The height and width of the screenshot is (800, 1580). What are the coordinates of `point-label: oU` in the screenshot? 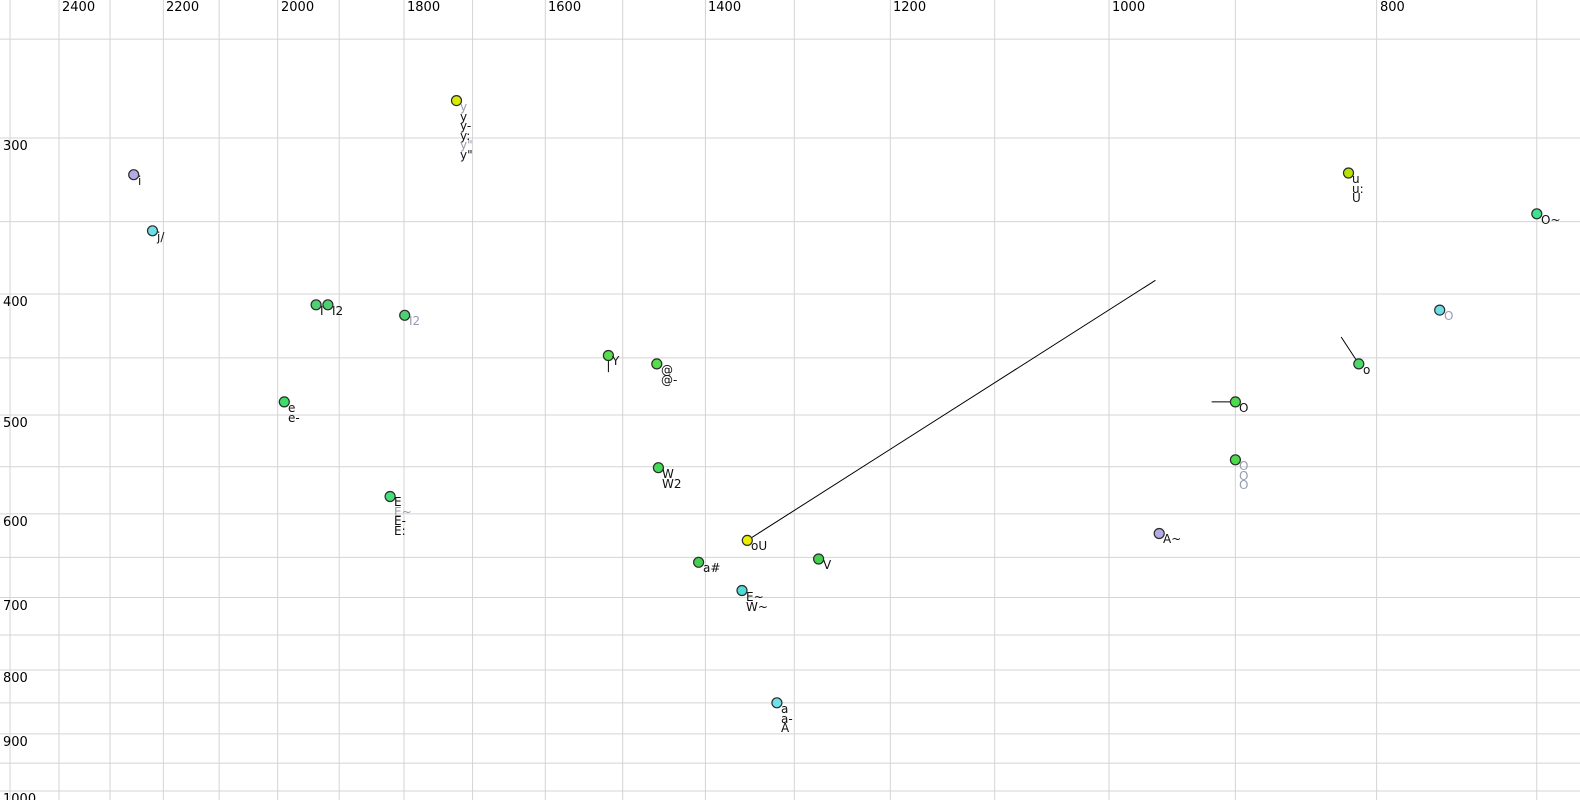 It's located at (759, 546).